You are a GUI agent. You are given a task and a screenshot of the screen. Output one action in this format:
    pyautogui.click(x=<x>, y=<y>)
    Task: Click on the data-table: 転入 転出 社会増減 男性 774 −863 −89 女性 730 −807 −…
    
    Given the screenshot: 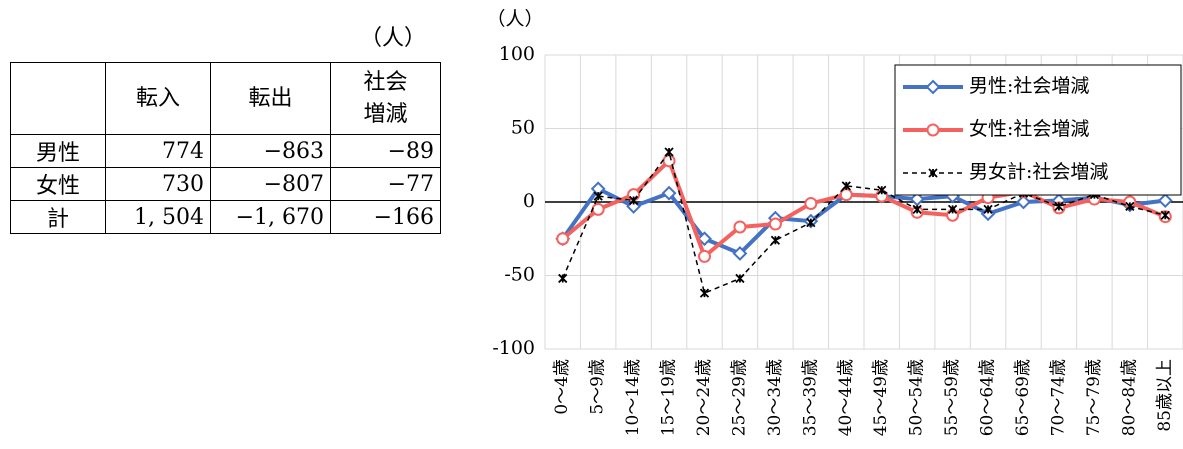 What is the action you would take?
    pyautogui.click(x=225, y=148)
    